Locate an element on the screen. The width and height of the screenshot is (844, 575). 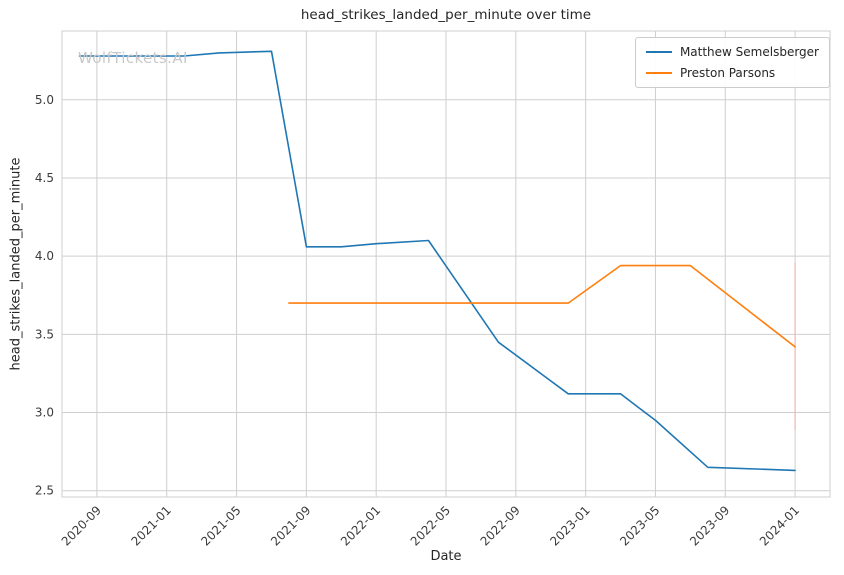
x-axis-label: Date is located at coordinates (446, 556).